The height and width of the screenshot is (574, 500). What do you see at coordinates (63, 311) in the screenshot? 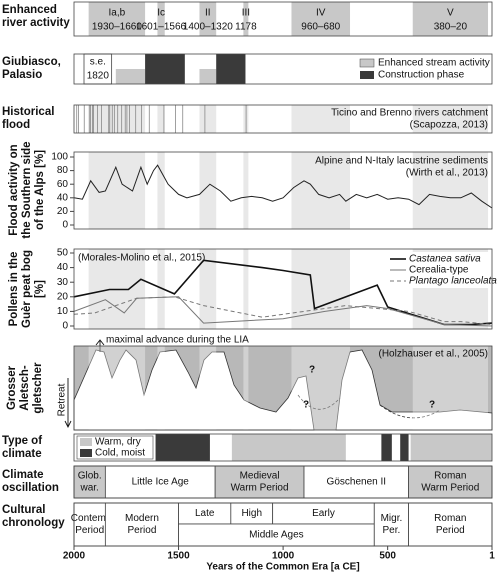
I see `y-tick-label: 10` at bounding box center [63, 311].